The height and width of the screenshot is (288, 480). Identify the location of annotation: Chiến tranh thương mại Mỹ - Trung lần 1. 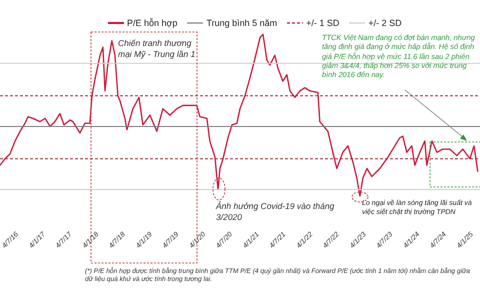
(157, 49).